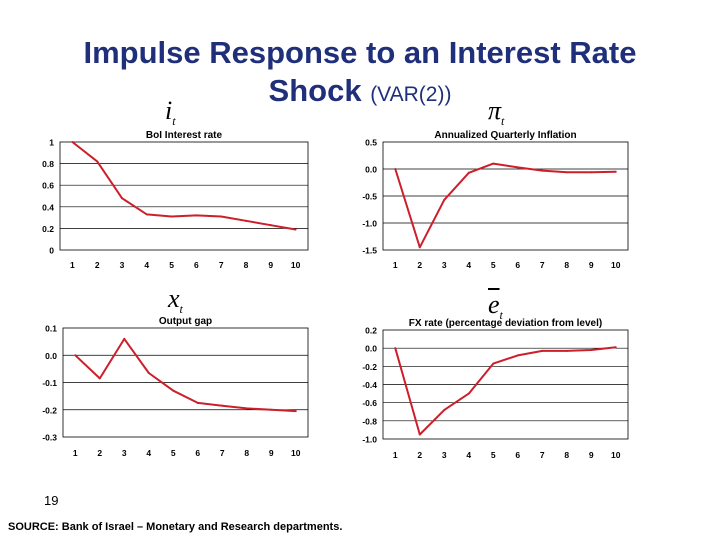 The image size is (720, 540). Describe the element at coordinates (369, 367) in the screenshot. I see `fx-ytick-label: -0.2` at that location.